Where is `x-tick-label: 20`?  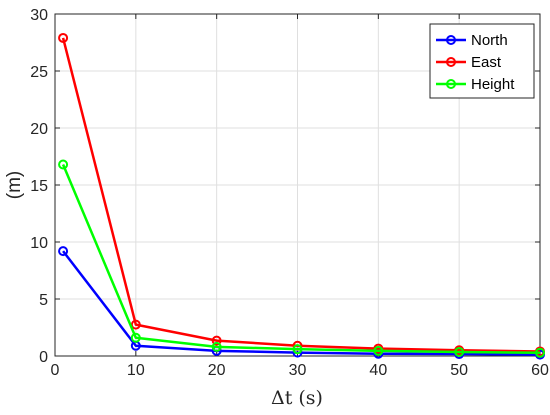 x-tick-label: 20 is located at coordinates (217, 370).